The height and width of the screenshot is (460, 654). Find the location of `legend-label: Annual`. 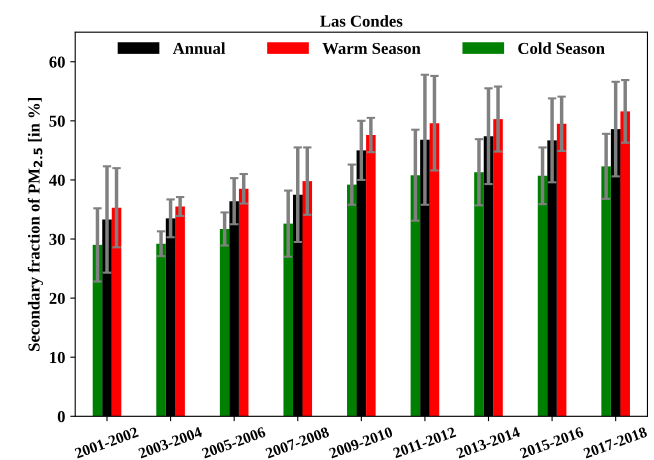

legend-label: Annual is located at coordinates (199, 48).